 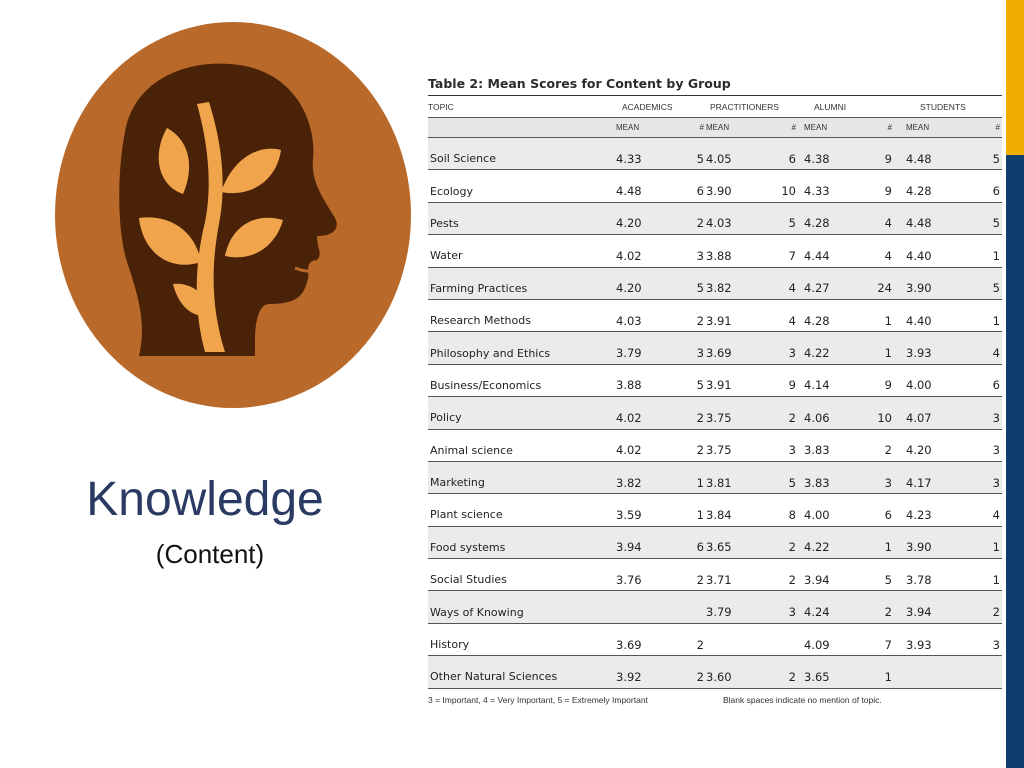 What do you see at coordinates (490, 353) in the screenshot?
I see `row-topic: Philosophy and Ethics` at bounding box center [490, 353].